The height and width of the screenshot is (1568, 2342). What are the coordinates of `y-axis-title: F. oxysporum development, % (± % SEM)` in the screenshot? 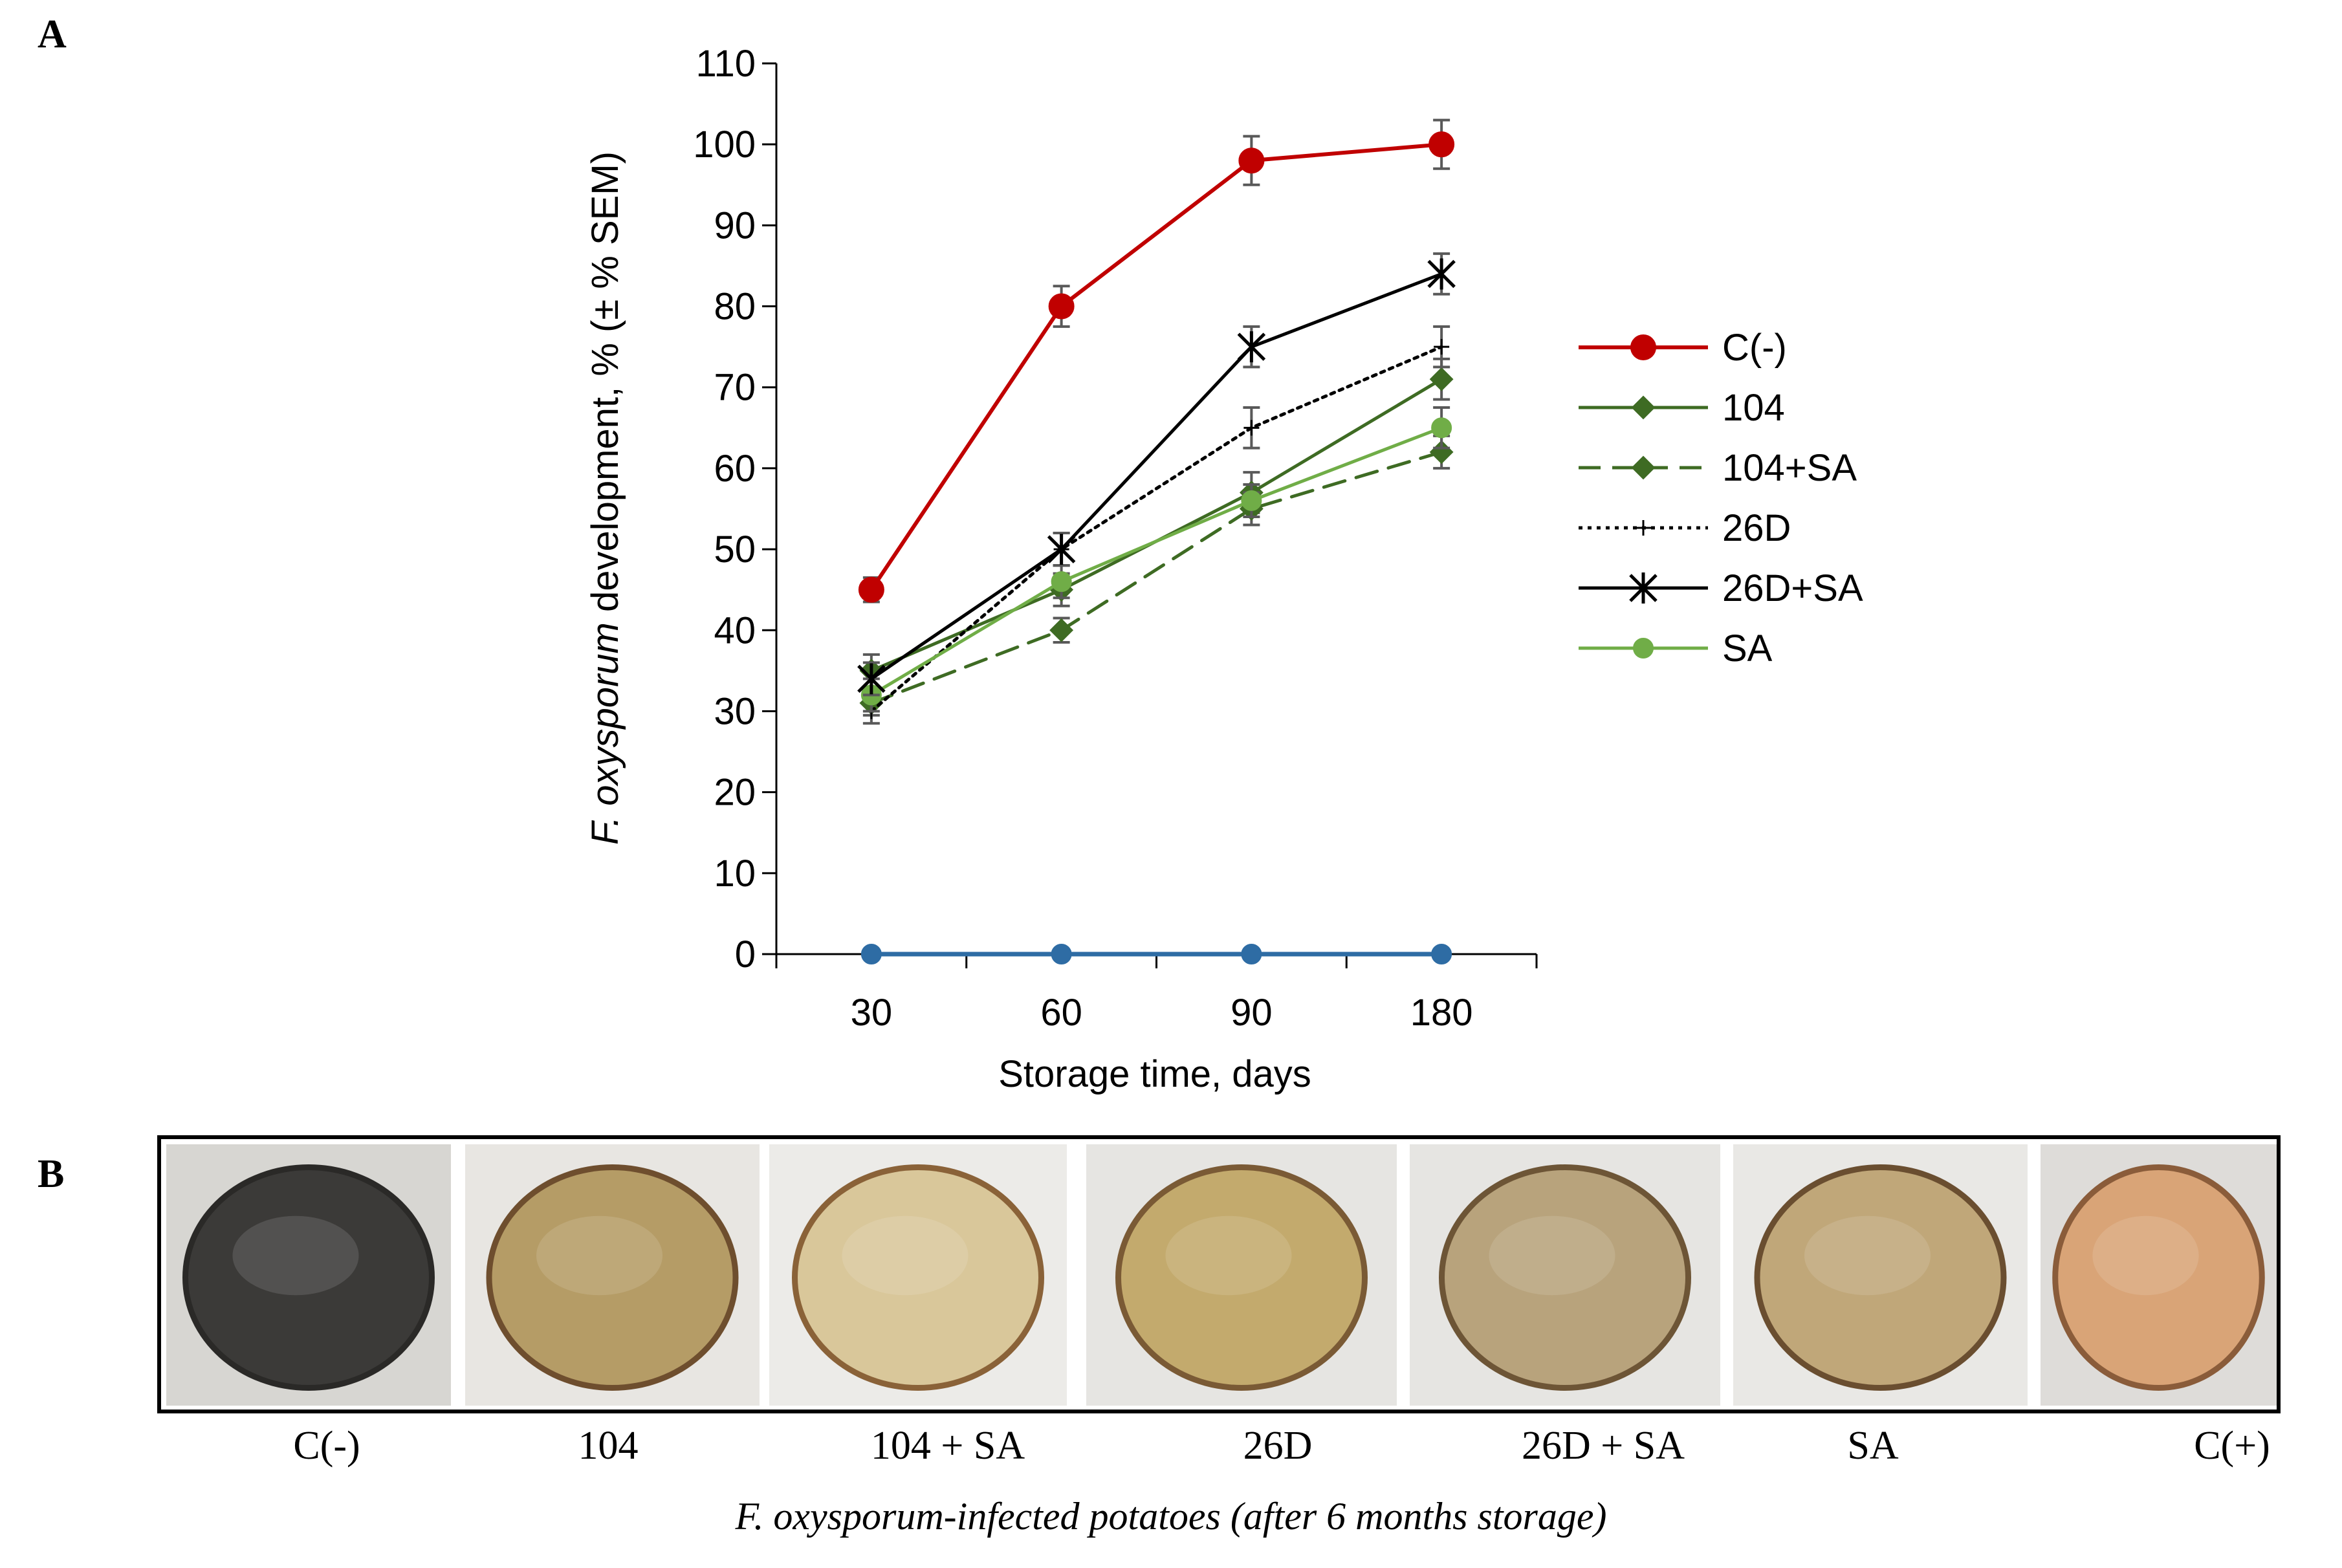 It's located at (605, 498).